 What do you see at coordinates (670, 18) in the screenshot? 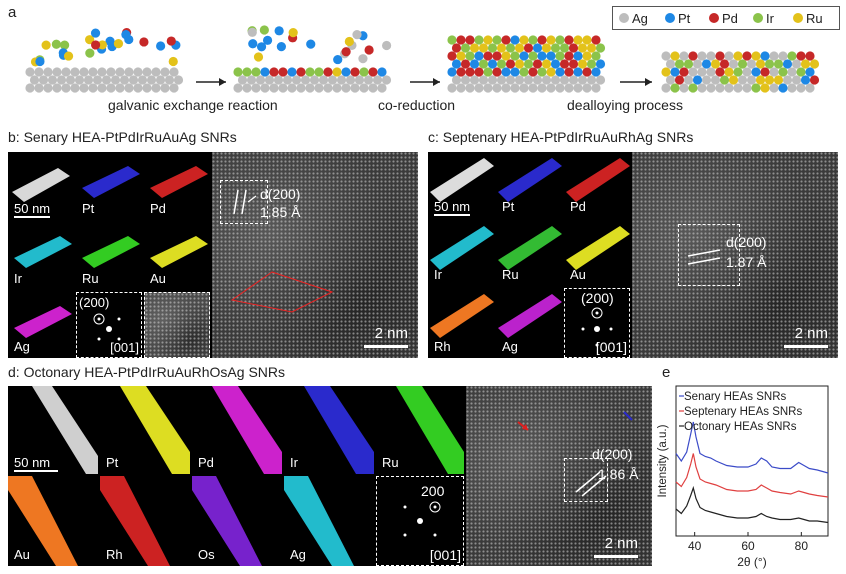
I see `legend-dot-pt` at bounding box center [670, 18].